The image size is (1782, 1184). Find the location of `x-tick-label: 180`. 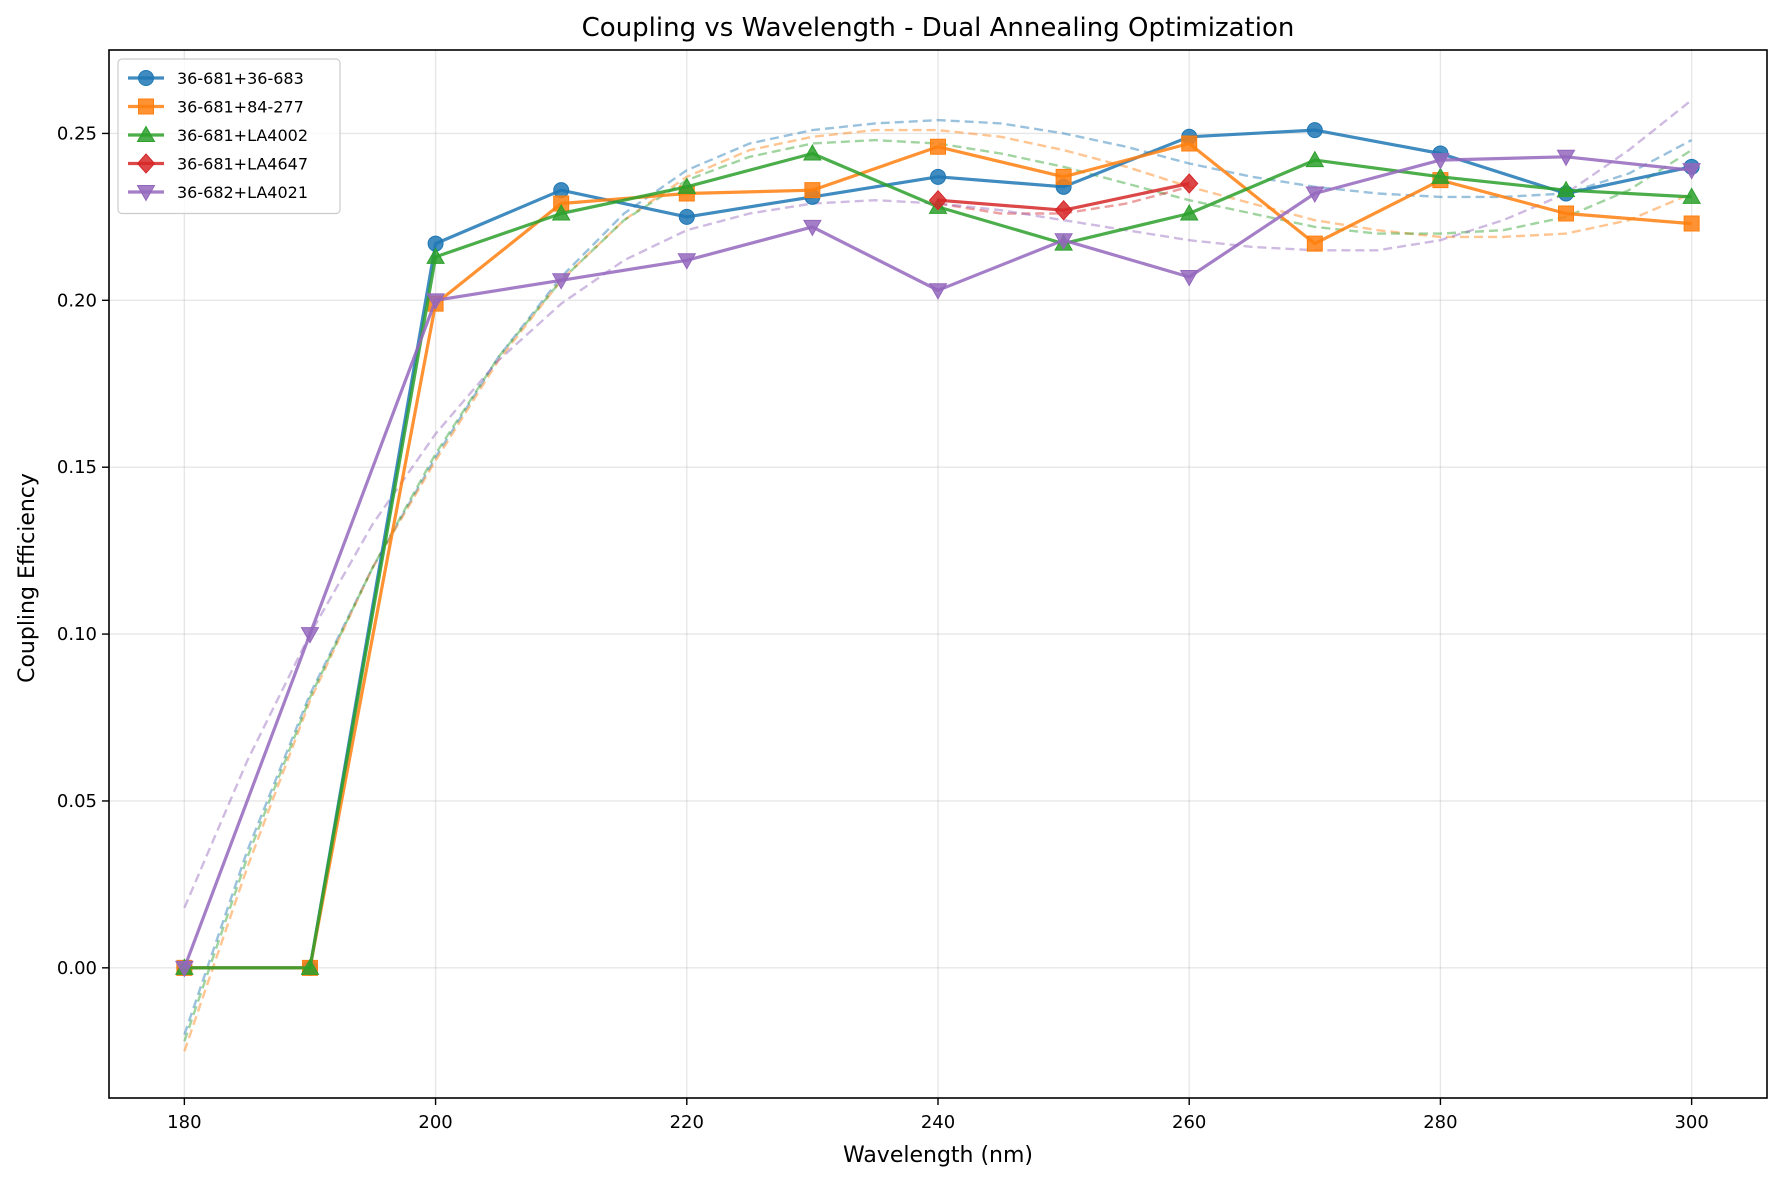

x-tick-label: 180 is located at coordinates (184, 1122).